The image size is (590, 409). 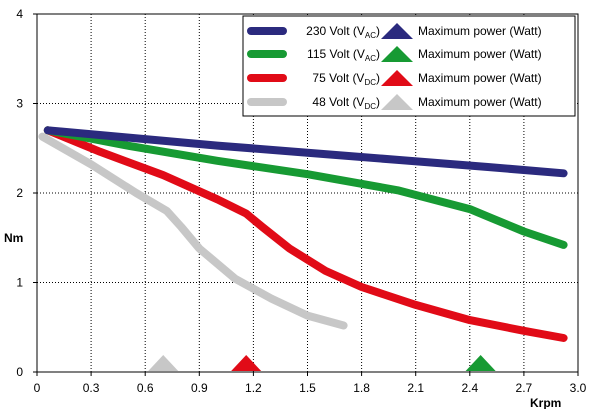 I want to click on y-tick-label: 0, so click(x=19, y=372).